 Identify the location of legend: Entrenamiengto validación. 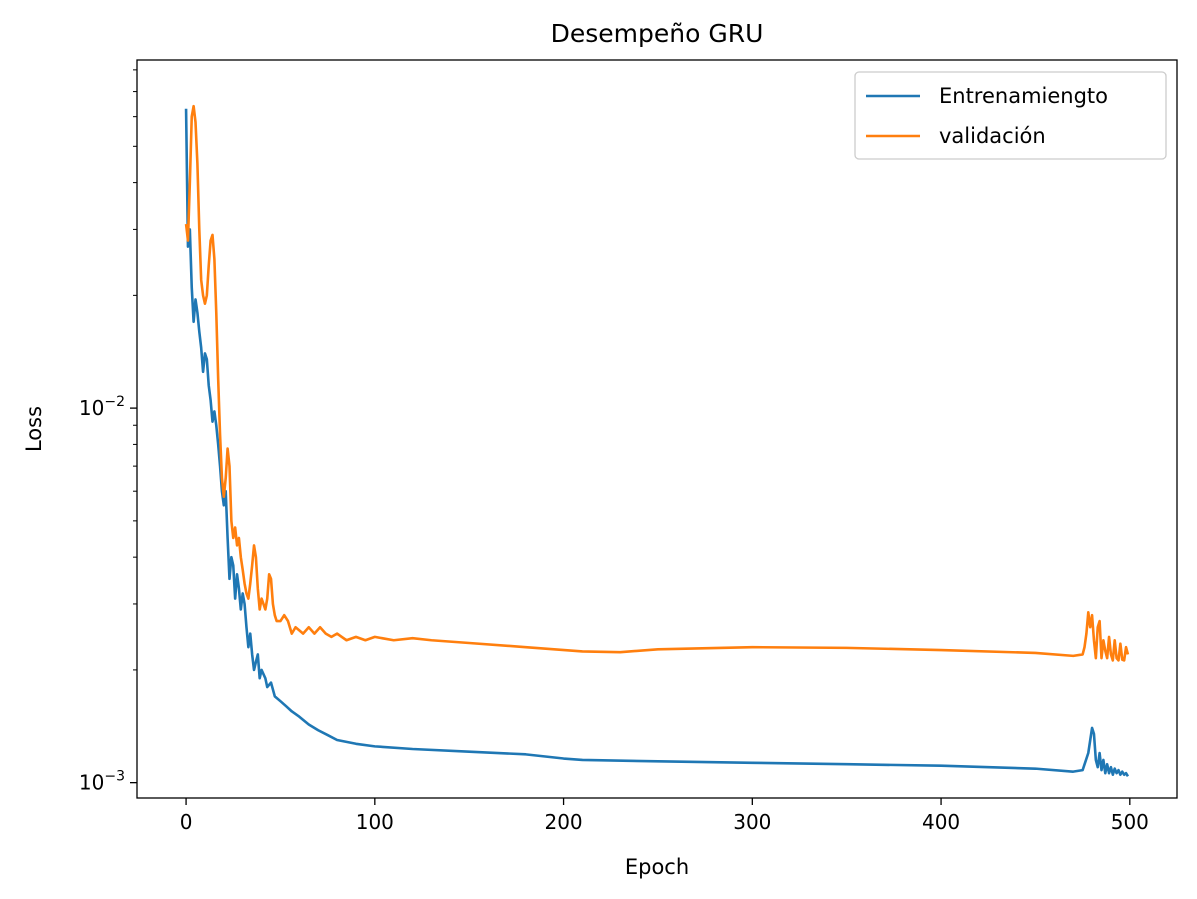
(1010, 115).